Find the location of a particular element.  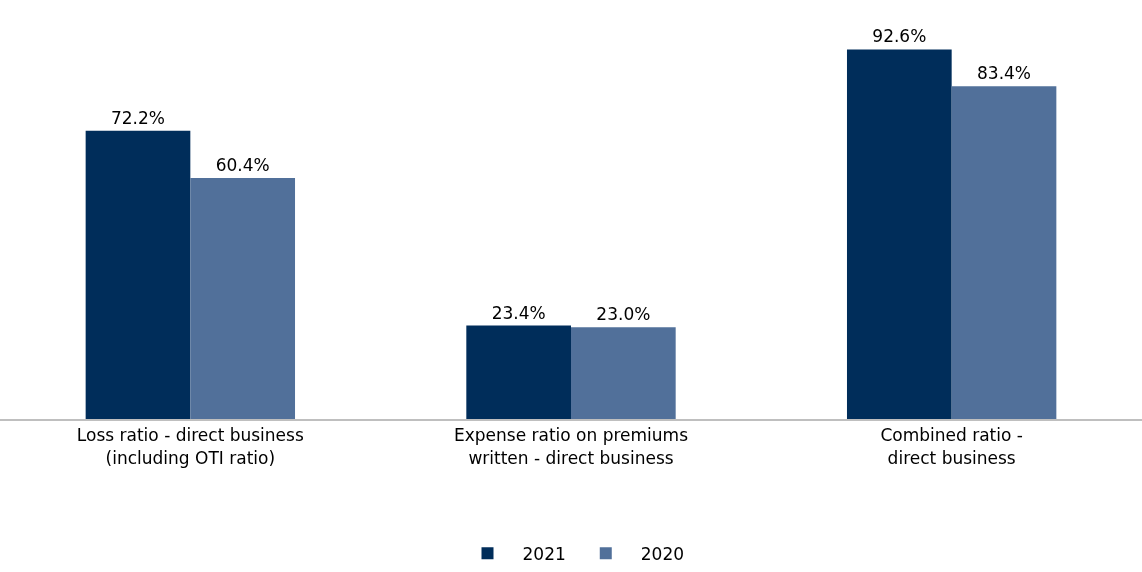

data-label: 23.4% is located at coordinates (518, 312).